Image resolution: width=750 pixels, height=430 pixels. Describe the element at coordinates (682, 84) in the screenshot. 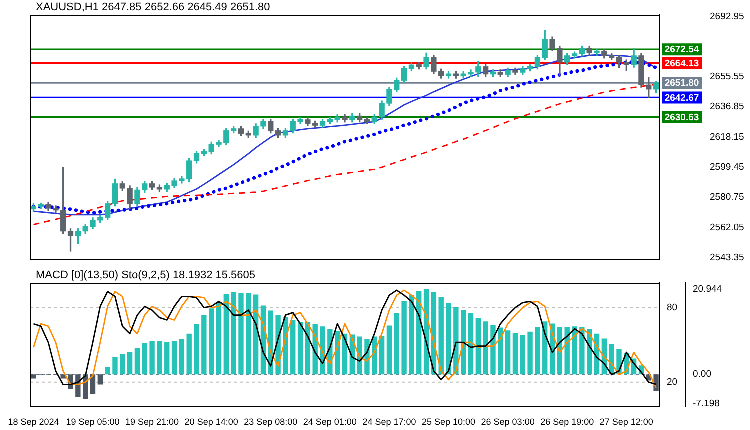

I see `ref-line-label: 2651.80` at that location.